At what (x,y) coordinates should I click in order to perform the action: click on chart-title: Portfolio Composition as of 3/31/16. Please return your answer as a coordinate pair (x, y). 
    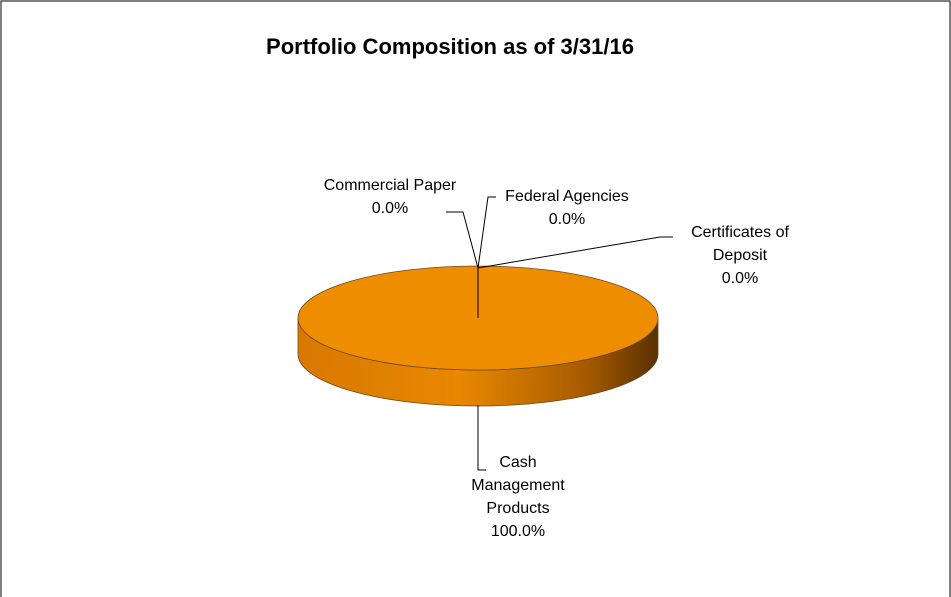
    Looking at the image, I should click on (450, 46).